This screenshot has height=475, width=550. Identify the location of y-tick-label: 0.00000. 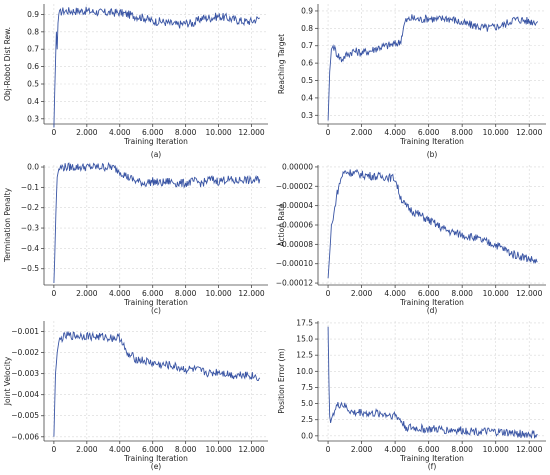
(297, 166).